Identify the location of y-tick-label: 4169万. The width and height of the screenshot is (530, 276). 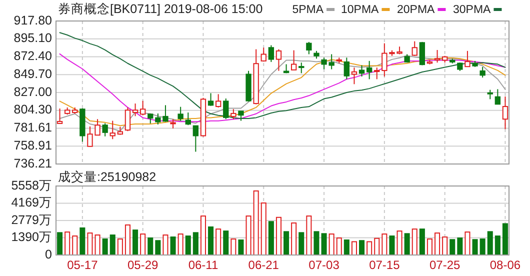
(31, 203).